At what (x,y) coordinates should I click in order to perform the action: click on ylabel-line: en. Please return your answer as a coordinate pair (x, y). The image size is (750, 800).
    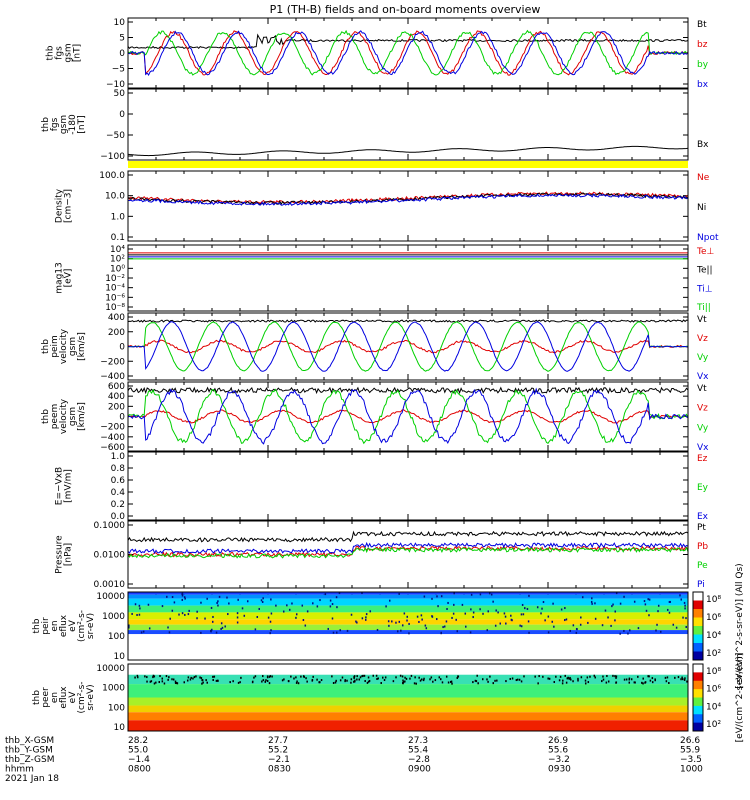
    Looking at the image, I should click on (55, 697).